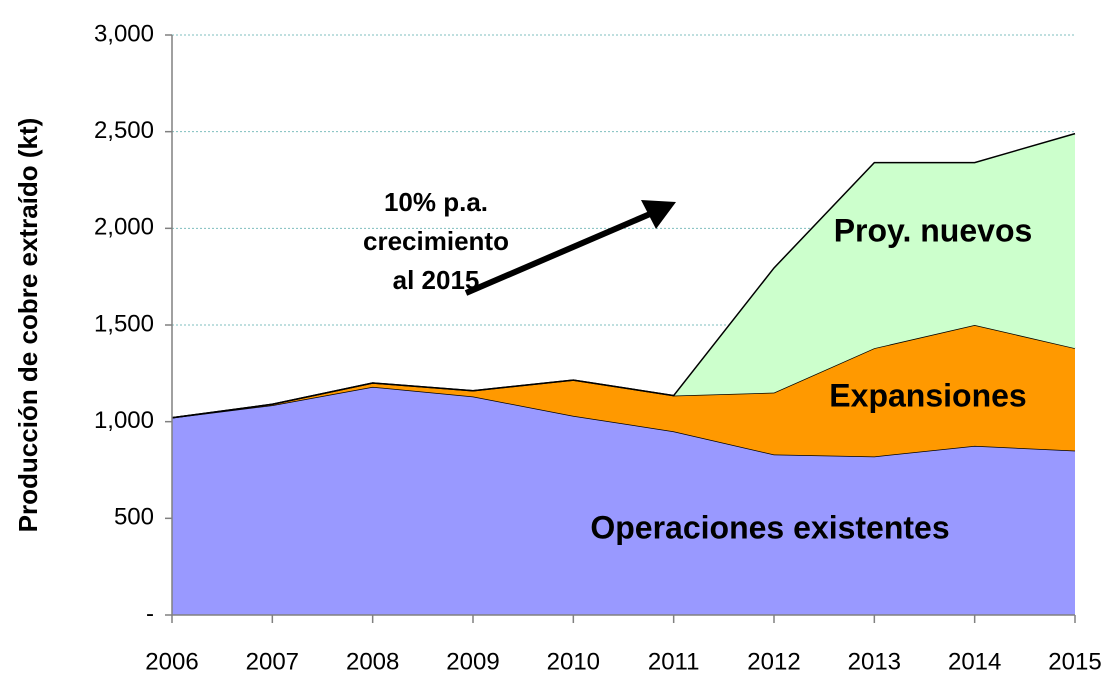  Describe the element at coordinates (124, 323) in the screenshot. I see `y-tick-label: 1,500` at that location.